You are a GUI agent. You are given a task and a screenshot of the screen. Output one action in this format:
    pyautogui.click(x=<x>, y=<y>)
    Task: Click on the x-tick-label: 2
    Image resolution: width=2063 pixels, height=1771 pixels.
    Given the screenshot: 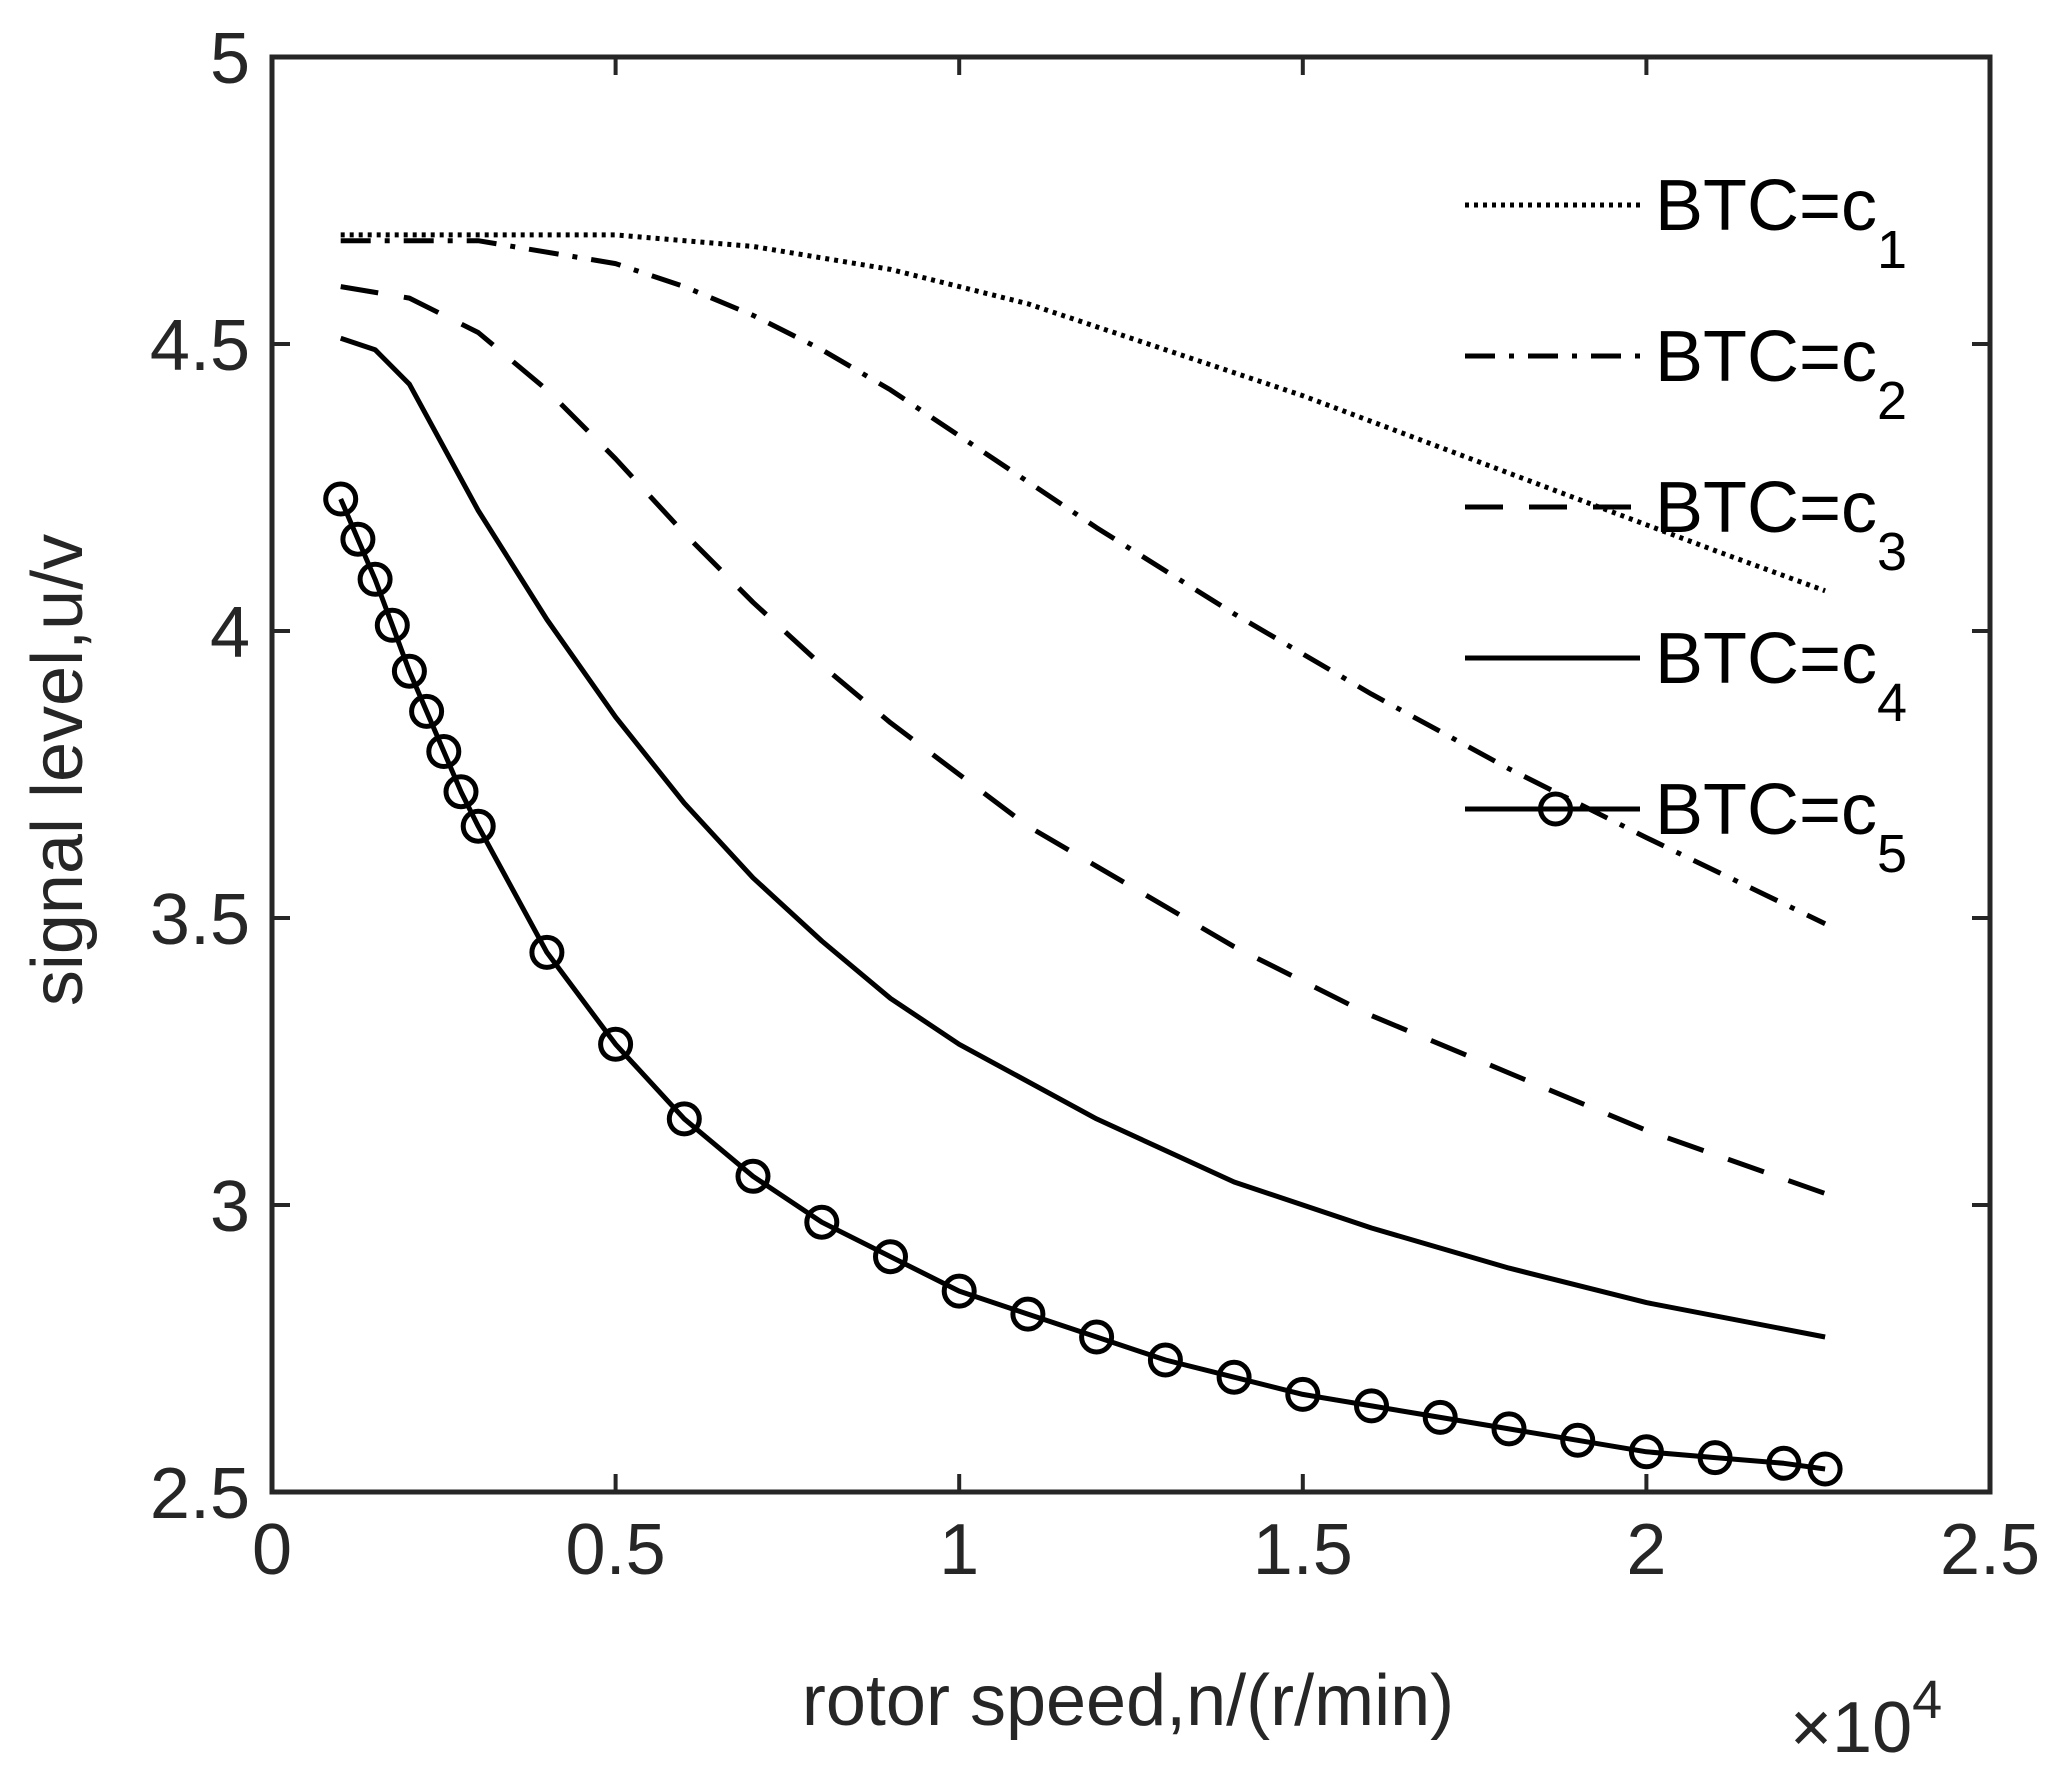 What is the action you would take?
    pyautogui.click(x=1646, y=1550)
    